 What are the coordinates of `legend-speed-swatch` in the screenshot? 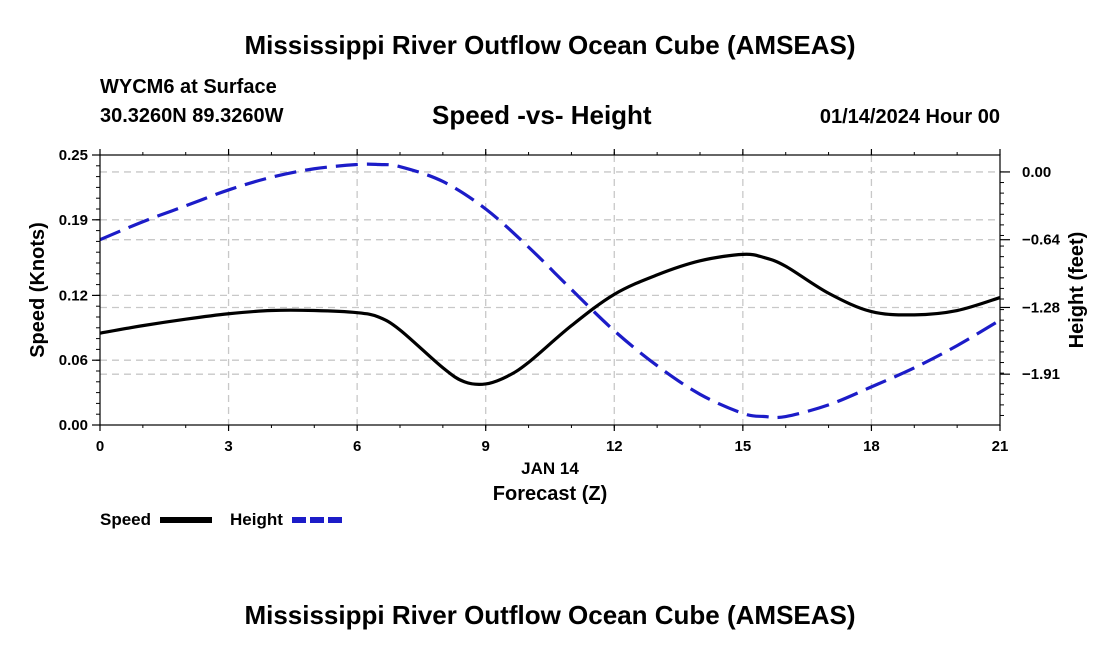 It's located at (186, 520).